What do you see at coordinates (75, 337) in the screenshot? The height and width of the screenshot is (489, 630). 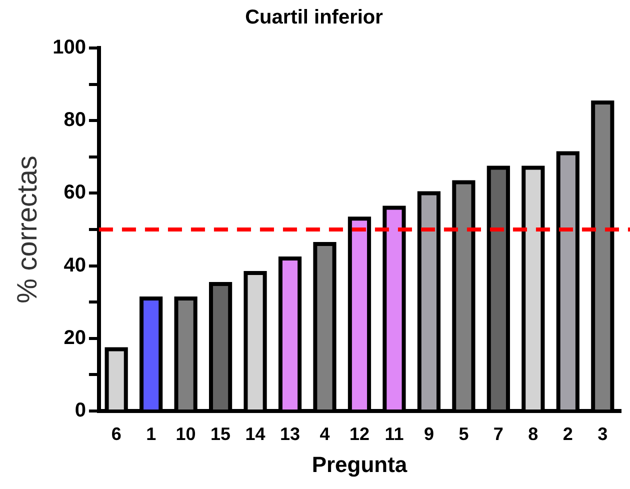 I see `y-tick-label: 20` at bounding box center [75, 337].